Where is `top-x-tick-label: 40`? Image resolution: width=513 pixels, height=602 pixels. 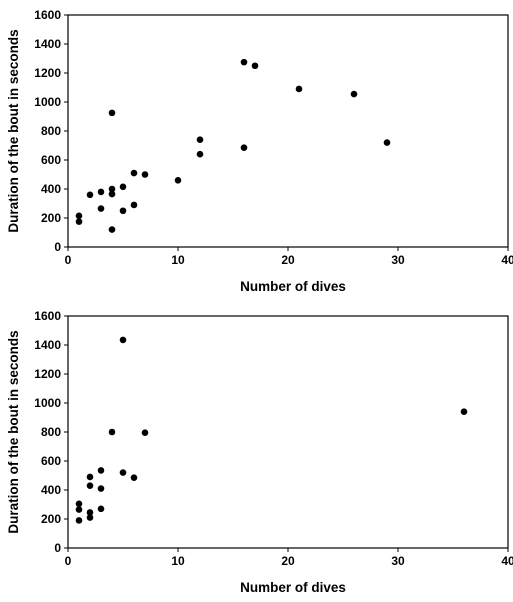 top-x-tick-label: 40 is located at coordinates (507, 260).